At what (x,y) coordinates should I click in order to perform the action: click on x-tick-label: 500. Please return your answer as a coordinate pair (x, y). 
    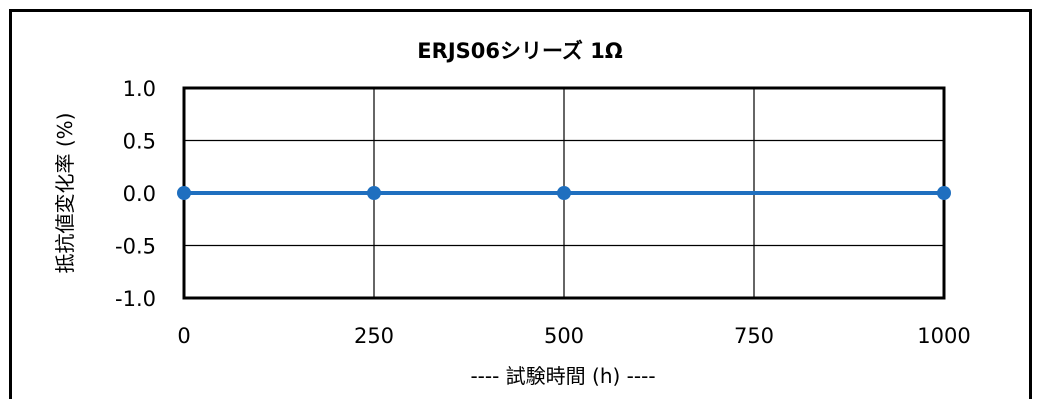
    Looking at the image, I should click on (564, 336).